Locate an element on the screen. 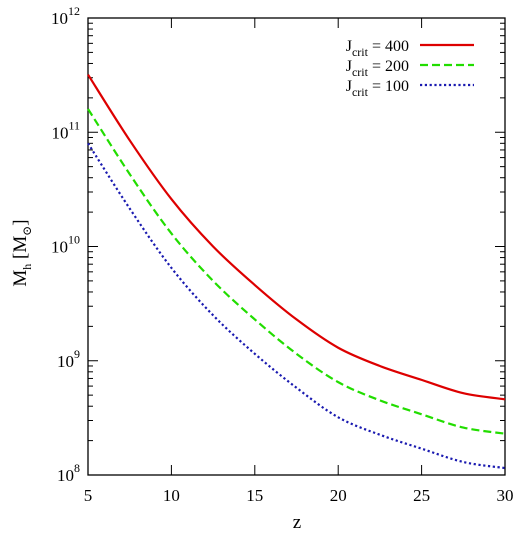  y-axis-label: Mh [M⊙] is located at coordinates (22, 252).